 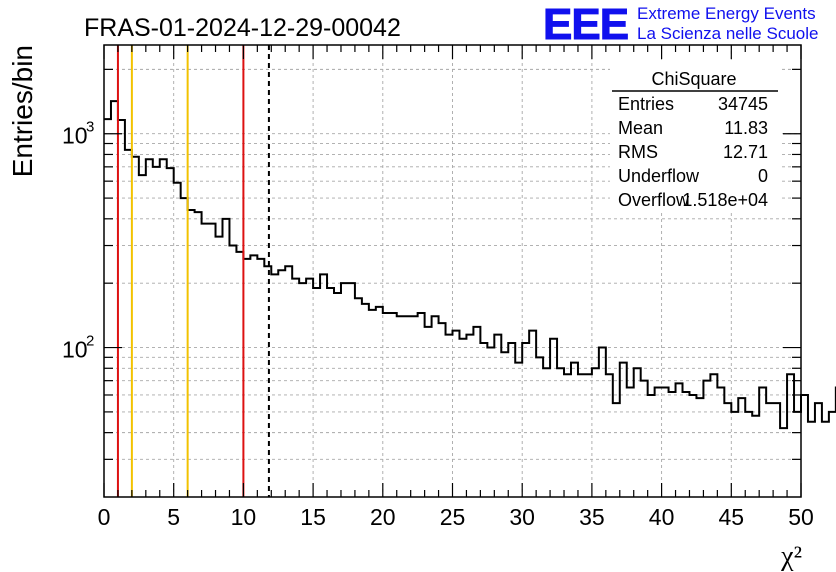 I want to click on x-tick-label: 40, so click(x=662, y=517).